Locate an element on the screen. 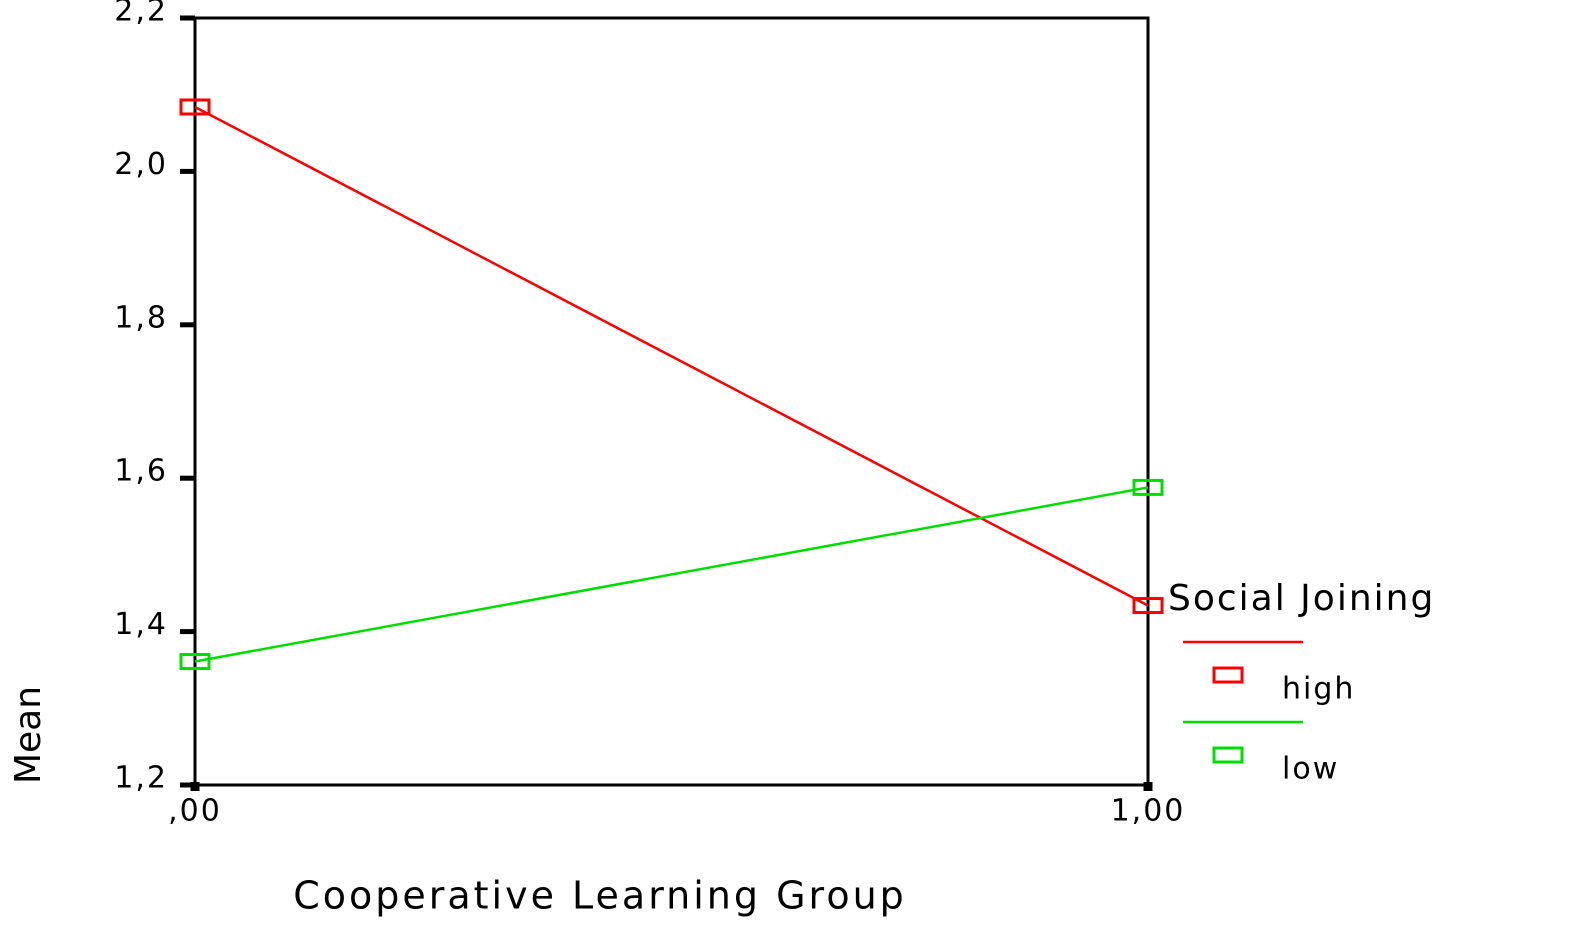 The width and height of the screenshot is (1586, 932). x-axis-label: Cooperative Learning Group is located at coordinates (600, 896).